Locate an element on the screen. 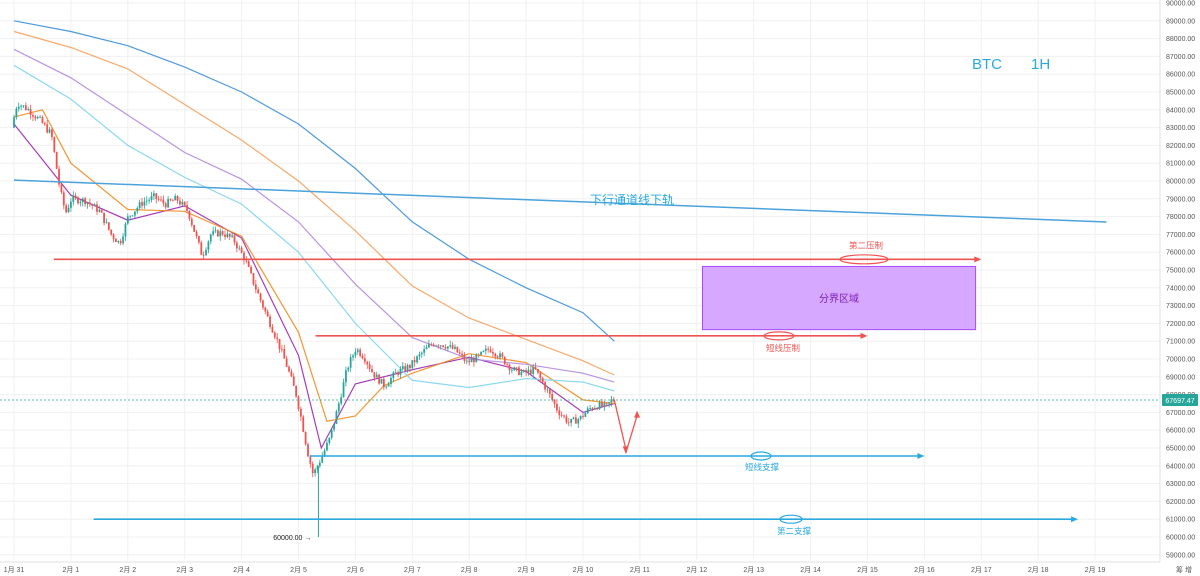 Image resolution: width=1200 pixels, height=576 pixels. price-tick-label: 73000.00 is located at coordinates (1180, 306).